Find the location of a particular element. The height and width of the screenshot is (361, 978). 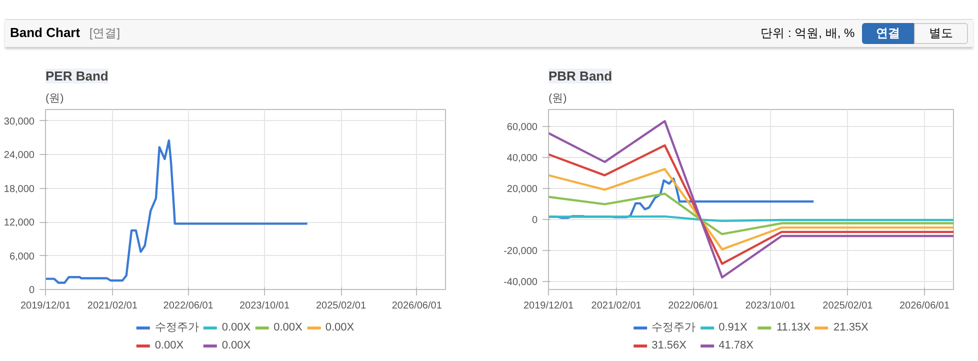

y-tick-label: 60,000 is located at coordinates (522, 128).